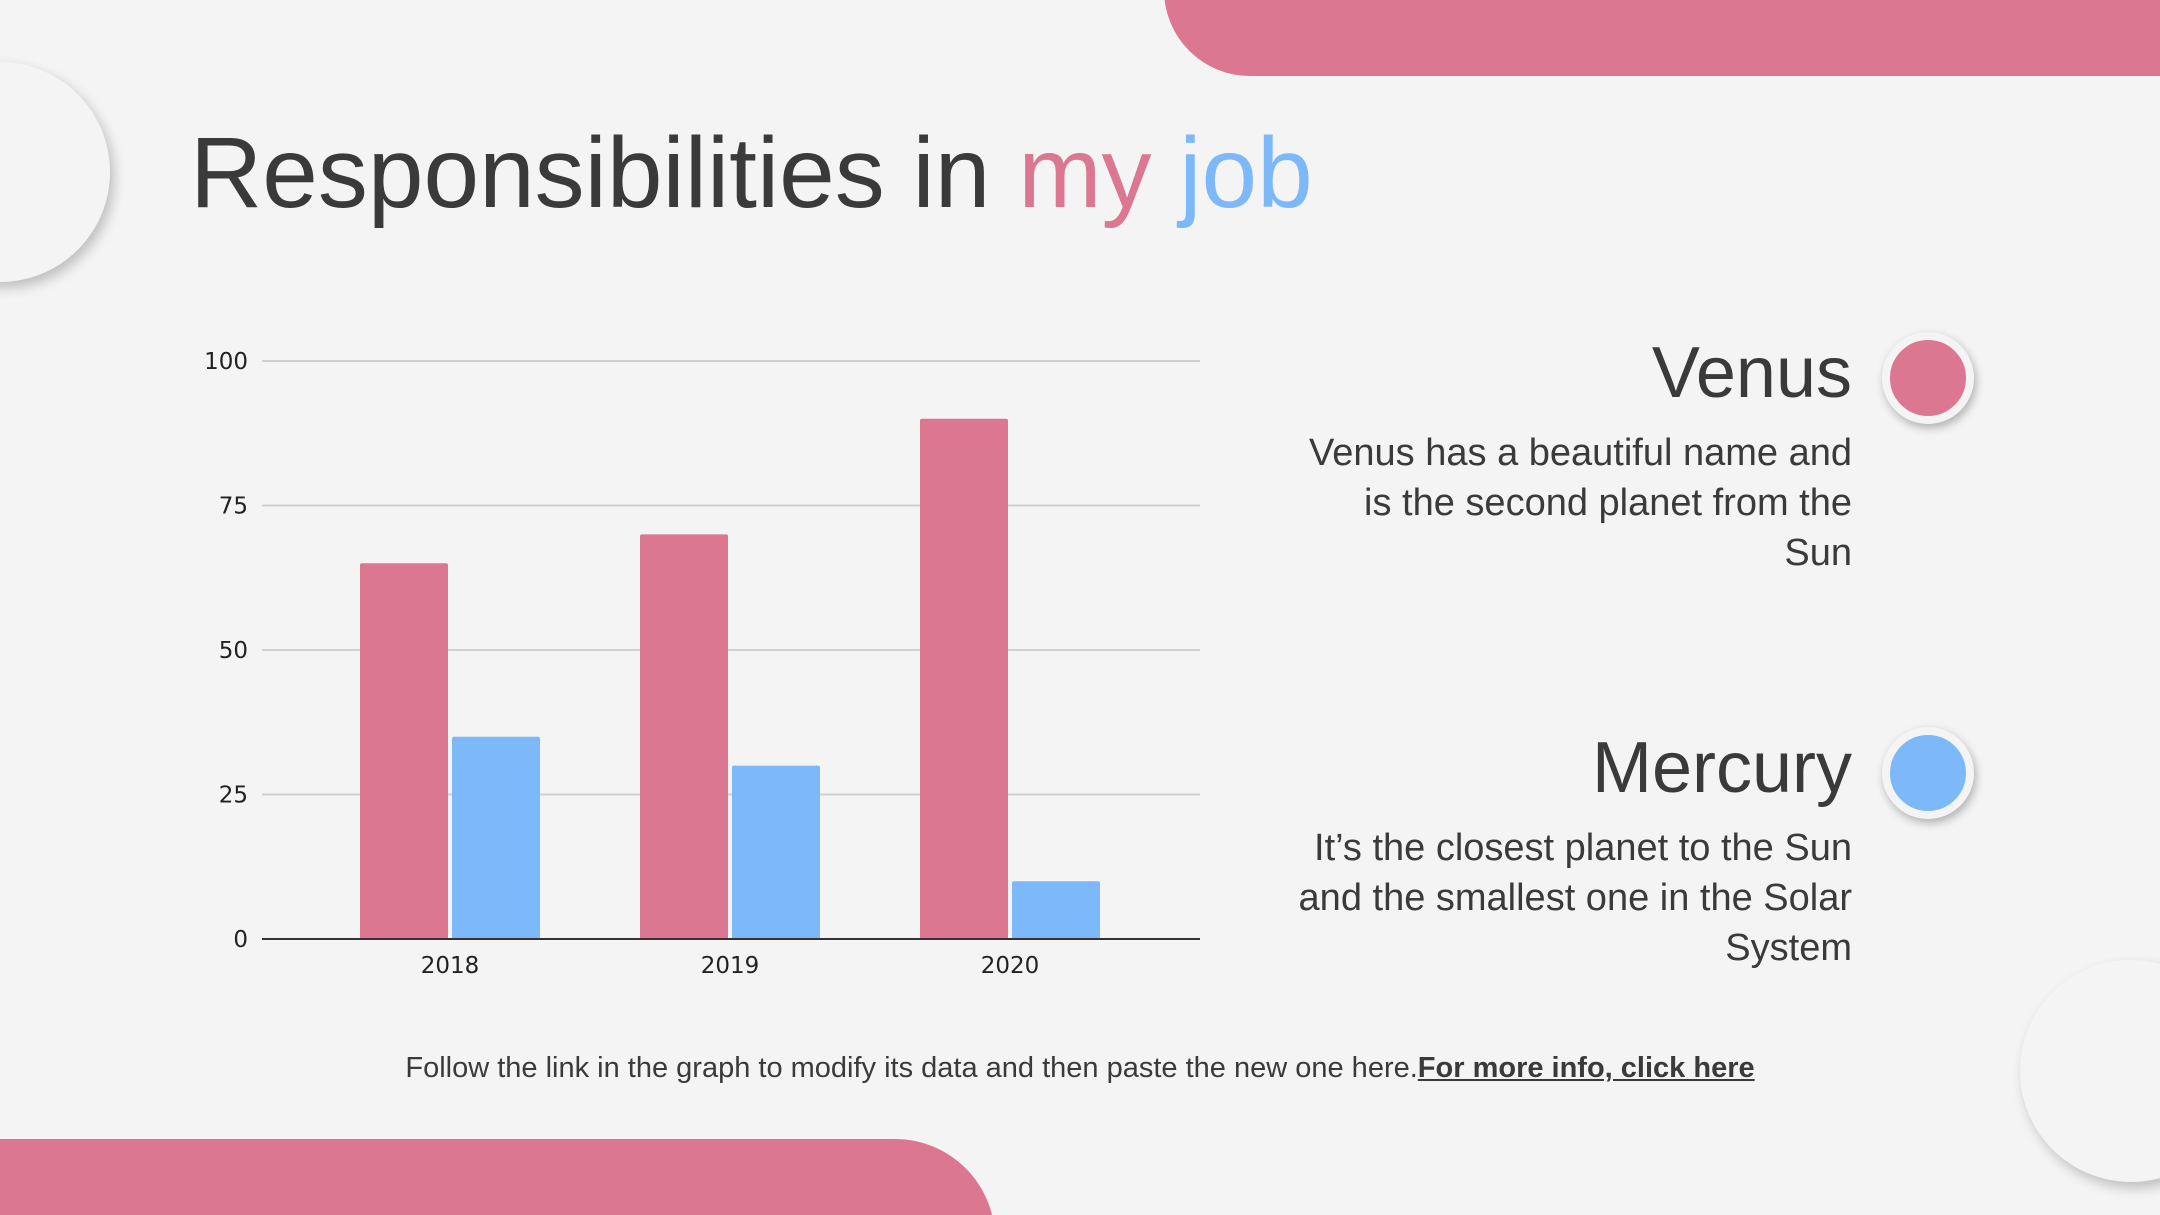 The height and width of the screenshot is (1215, 2160). I want to click on top-decor-band, so click(1662, 38).